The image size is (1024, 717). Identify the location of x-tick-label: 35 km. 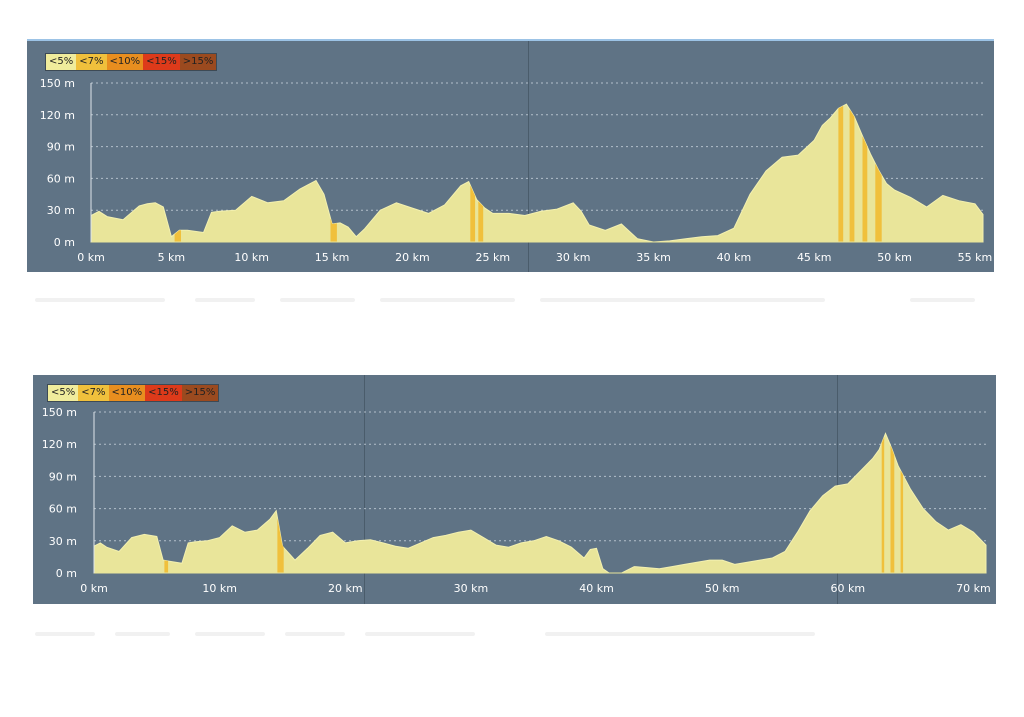
(653, 257).